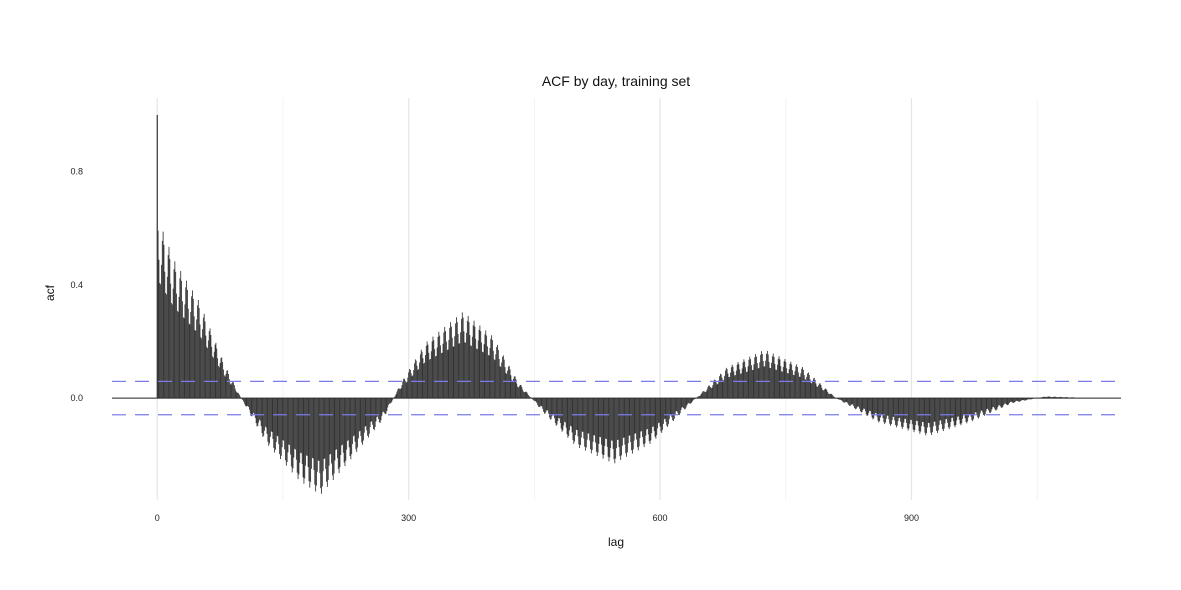 This screenshot has width=1181, height=590. What do you see at coordinates (911, 518) in the screenshot?
I see `x-tick-label: 900` at bounding box center [911, 518].